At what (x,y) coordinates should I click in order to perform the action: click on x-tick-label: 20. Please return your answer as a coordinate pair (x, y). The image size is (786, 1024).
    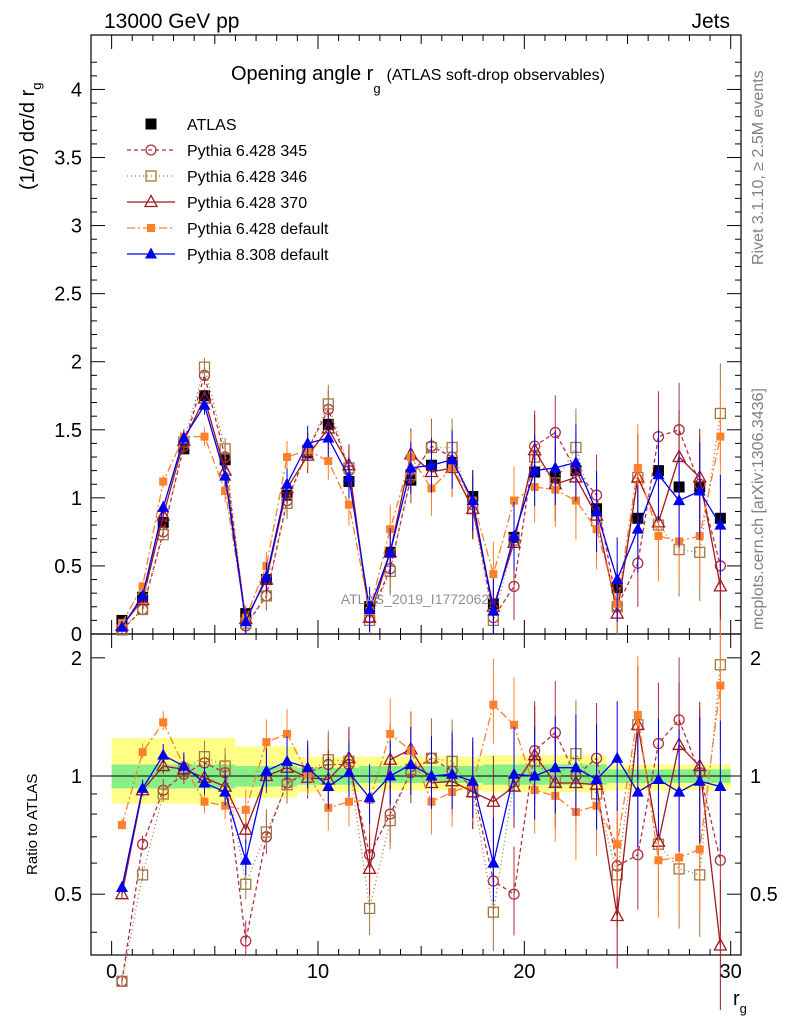
    Looking at the image, I should click on (524, 972).